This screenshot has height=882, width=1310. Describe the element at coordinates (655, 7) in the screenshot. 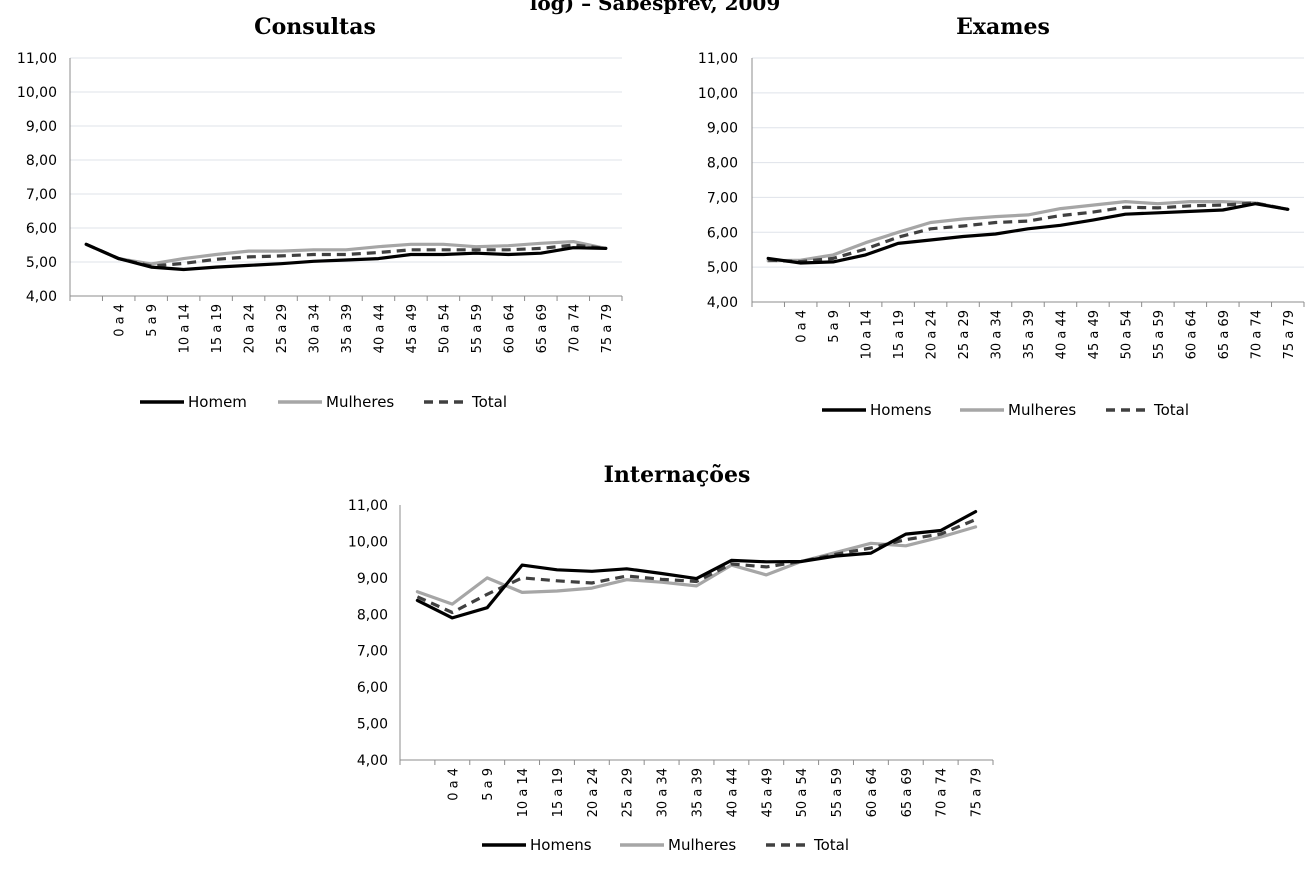

I see `figure-top-title: log) – Sabesprev, 2009` at that location.